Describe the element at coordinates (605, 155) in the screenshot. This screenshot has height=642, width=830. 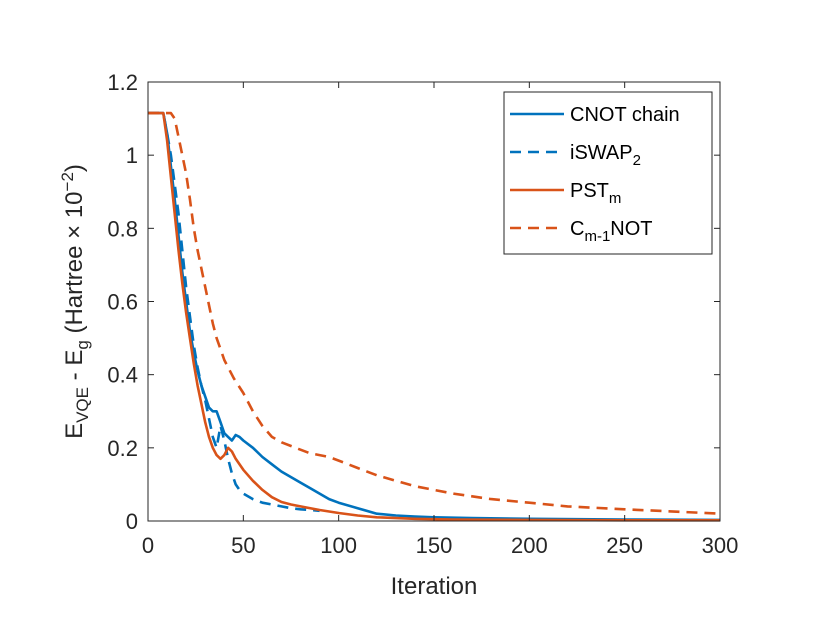
I see `legend-entry-label: iSWAP2` at that location.